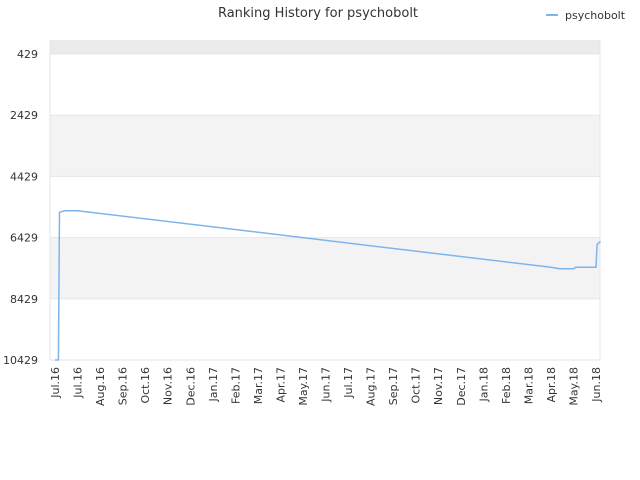  What do you see at coordinates (123, 386) in the screenshot?
I see `x-tick-label: Sep.16` at bounding box center [123, 386].